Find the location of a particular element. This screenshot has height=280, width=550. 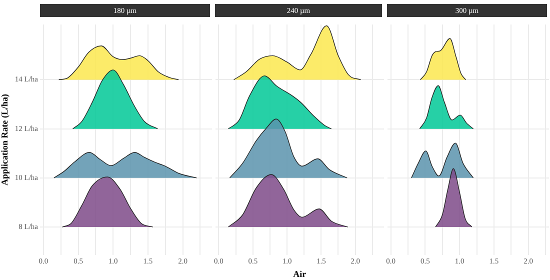

y-axis-title: Application Rate (L/ha) is located at coordinates (5, 140).